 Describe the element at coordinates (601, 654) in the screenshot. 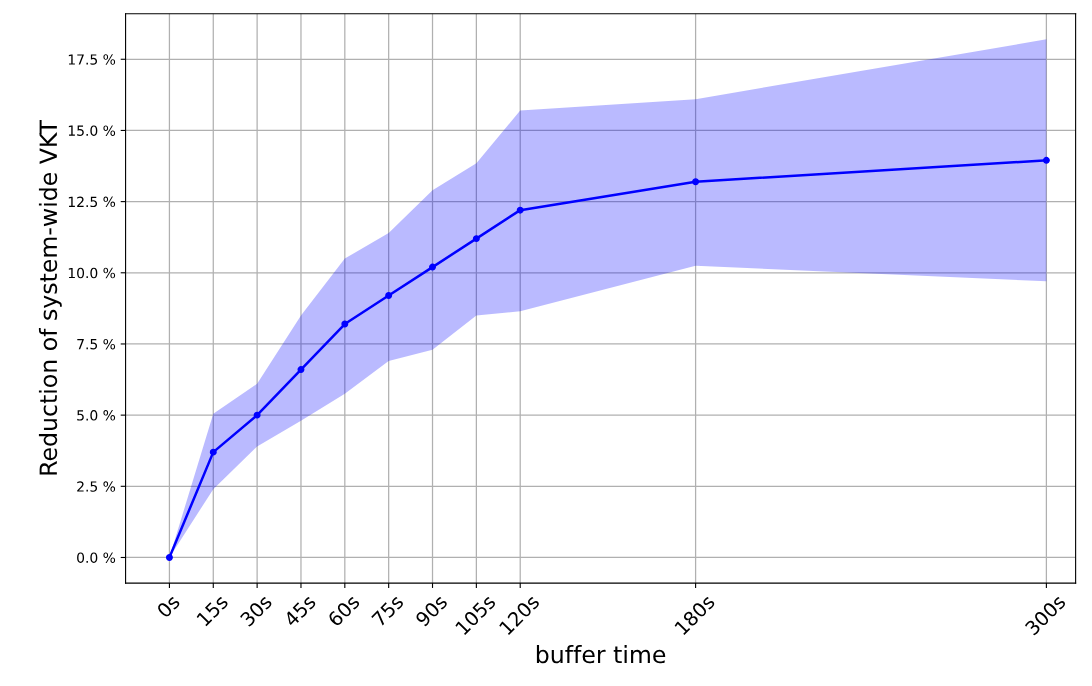

I see `x-axis-title: buffer time` at that location.